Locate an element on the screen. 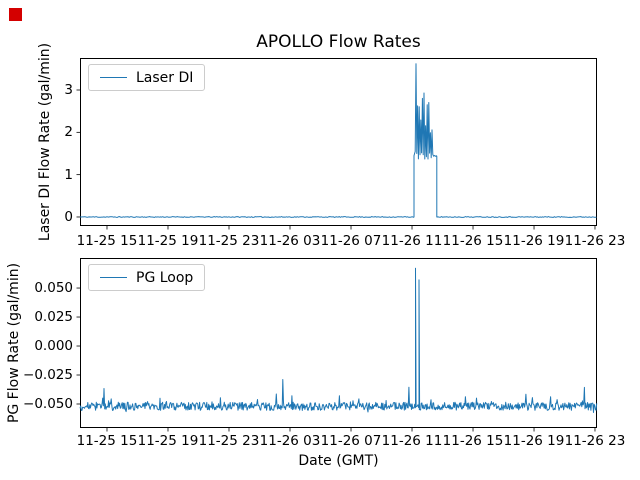  red-square-marker is located at coordinates (15, 14).